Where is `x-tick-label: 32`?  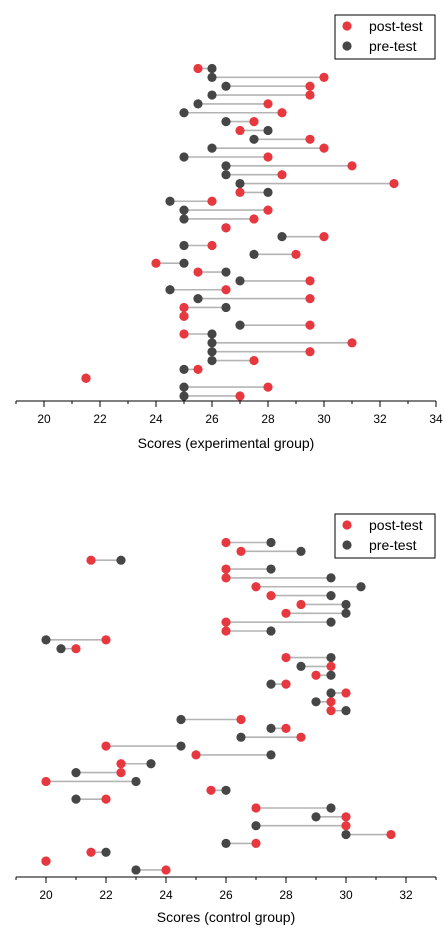 x-tick-label: 32 is located at coordinates (380, 419).